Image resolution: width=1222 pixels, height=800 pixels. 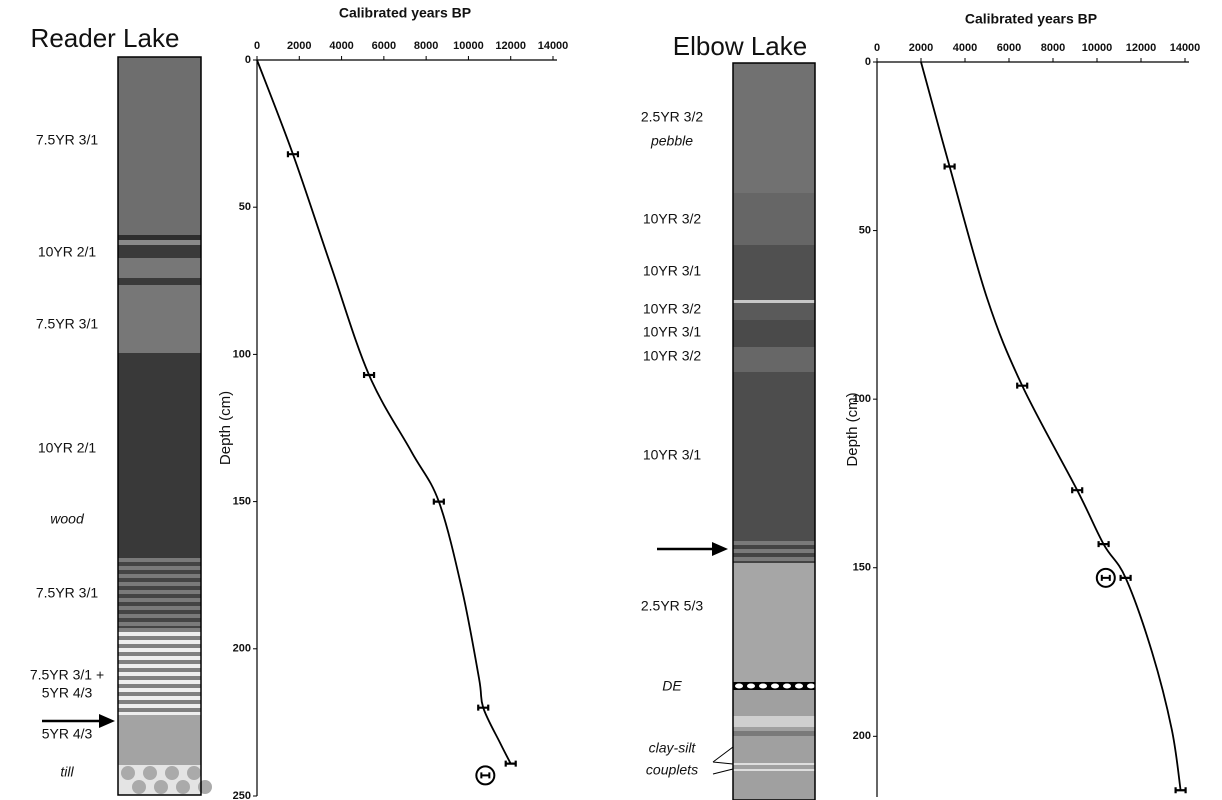 What do you see at coordinates (225, 428) in the screenshot?
I see `y-axis-label: Depth (cm)` at bounding box center [225, 428].